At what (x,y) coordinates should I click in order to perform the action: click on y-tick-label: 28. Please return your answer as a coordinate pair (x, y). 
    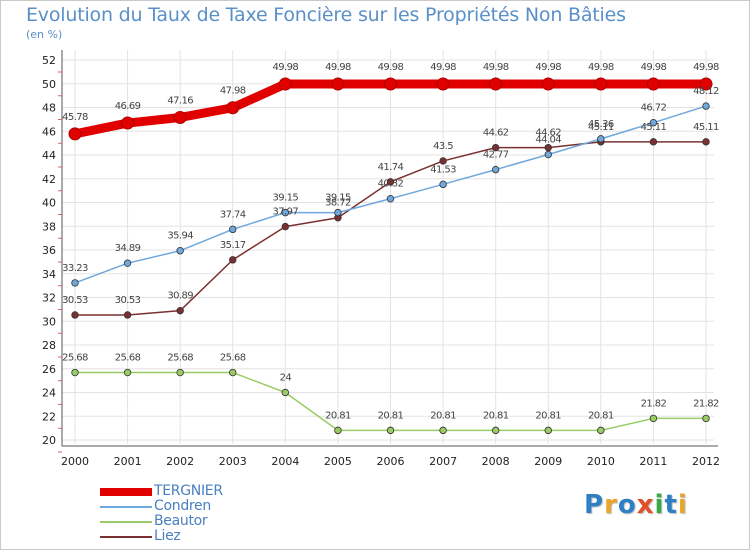
    Looking at the image, I should click on (49, 345).